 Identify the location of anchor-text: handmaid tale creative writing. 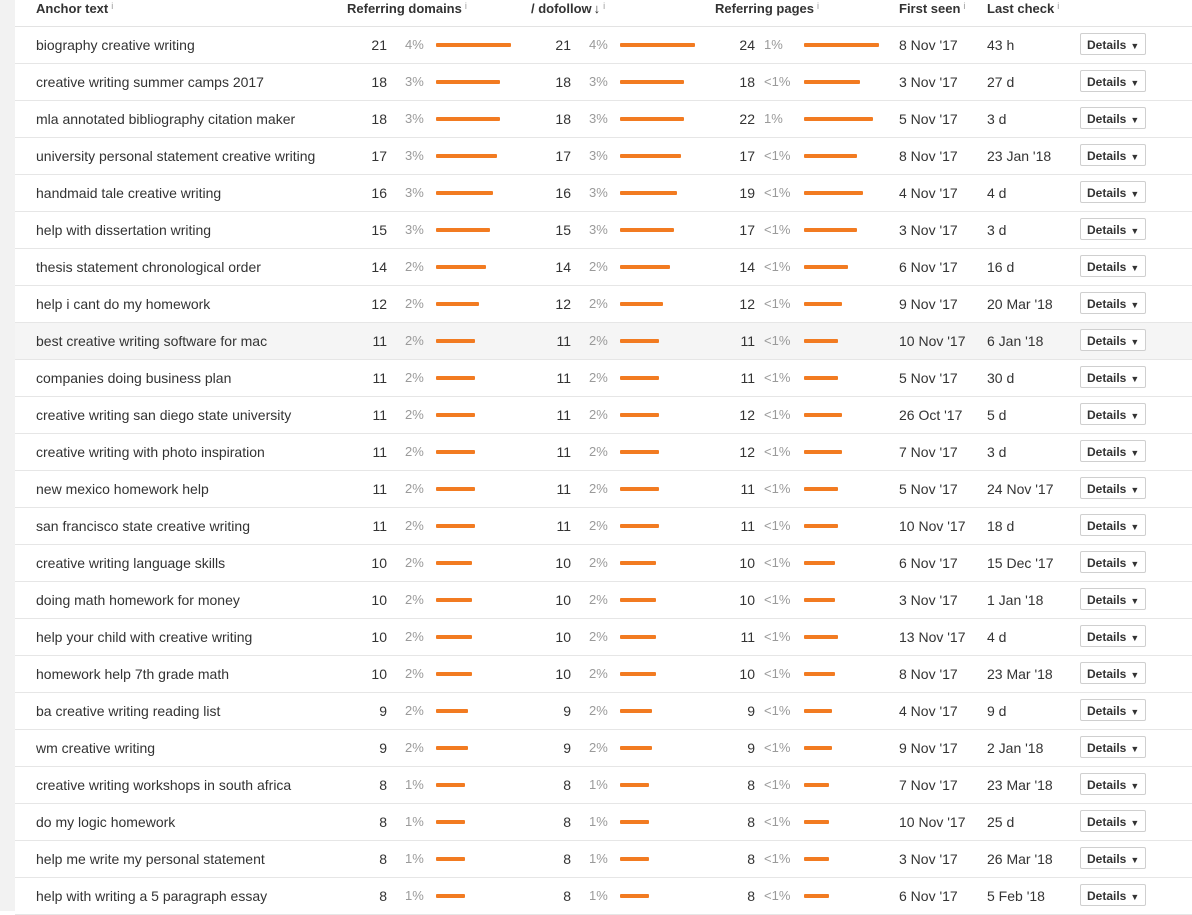
(129, 193).